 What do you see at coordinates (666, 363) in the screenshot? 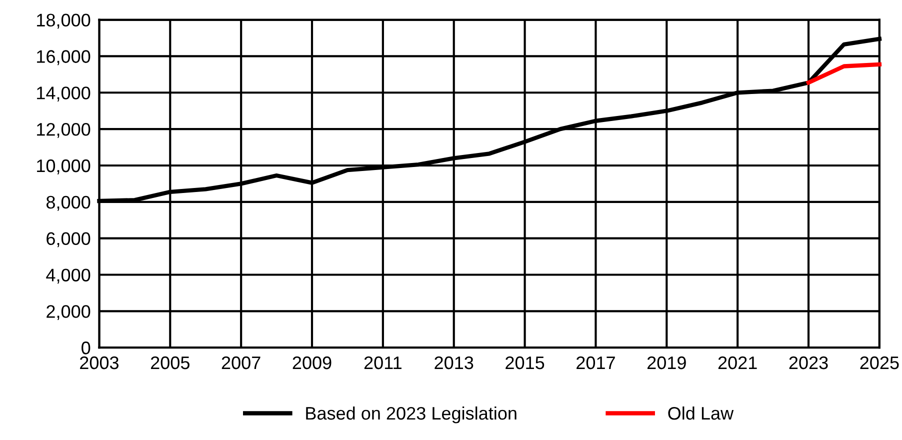
I see `x-tick-label: 2019` at bounding box center [666, 363].